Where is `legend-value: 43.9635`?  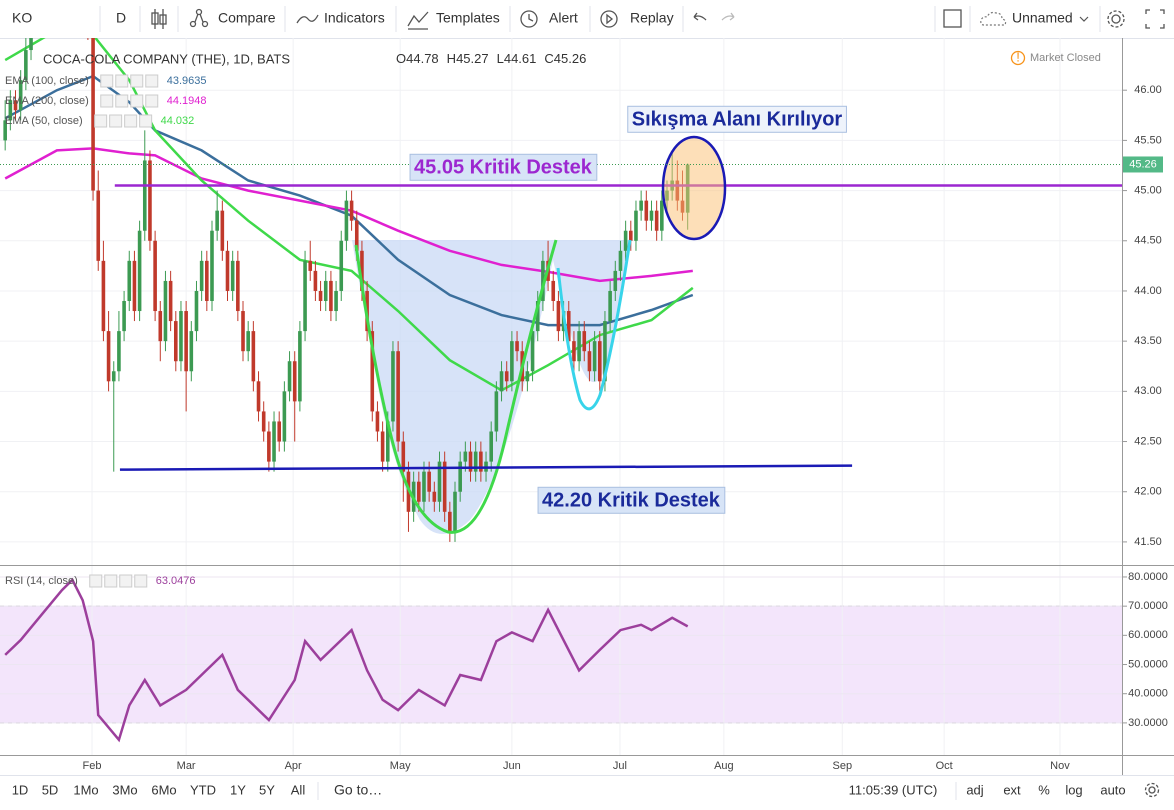 legend-value: 43.9635 is located at coordinates (187, 81).